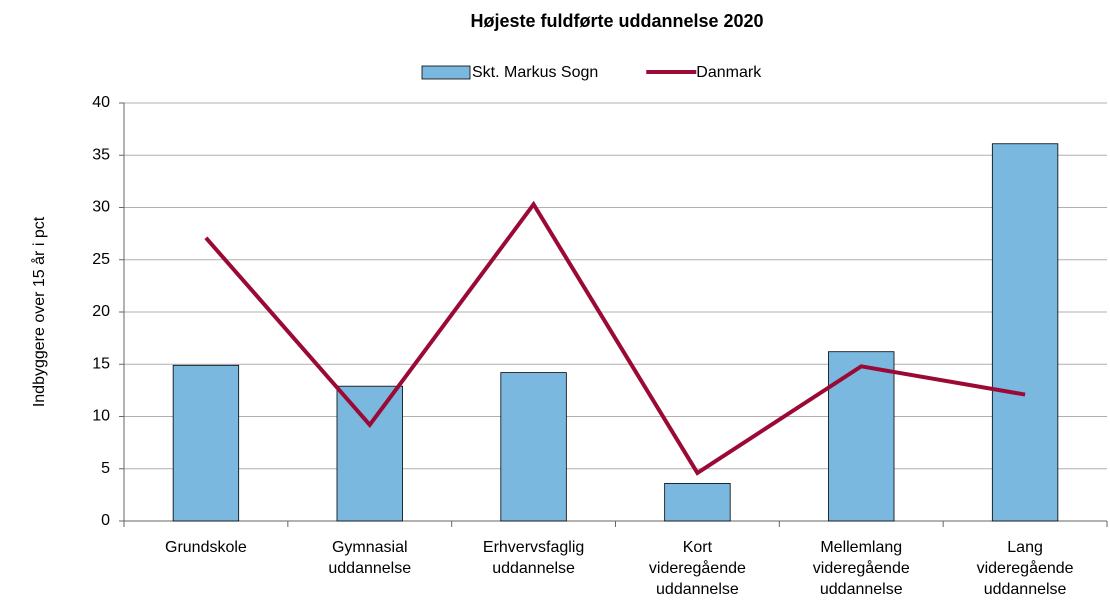  I want to click on x-tick-label: Grundskole, so click(206, 547).